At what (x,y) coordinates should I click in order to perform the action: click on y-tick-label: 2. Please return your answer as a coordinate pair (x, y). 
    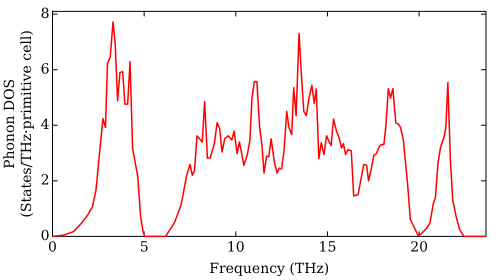
    Looking at the image, I should click on (45, 180).